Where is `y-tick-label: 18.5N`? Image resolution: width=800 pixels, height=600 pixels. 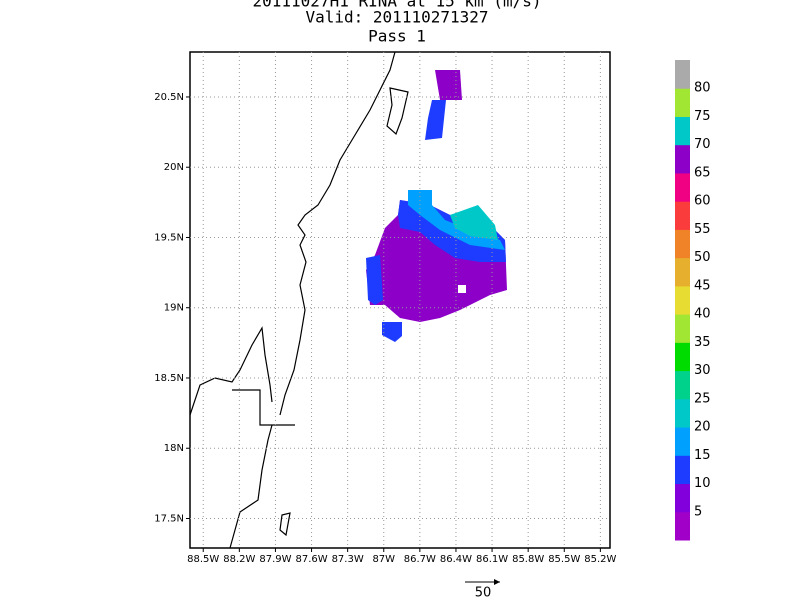 y-tick-label: 18.5N is located at coordinates (169, 378).